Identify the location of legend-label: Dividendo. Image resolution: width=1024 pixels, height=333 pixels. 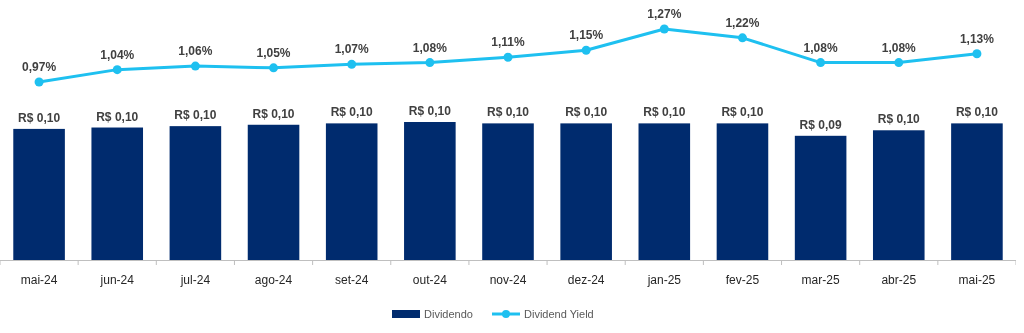
(448, 314).